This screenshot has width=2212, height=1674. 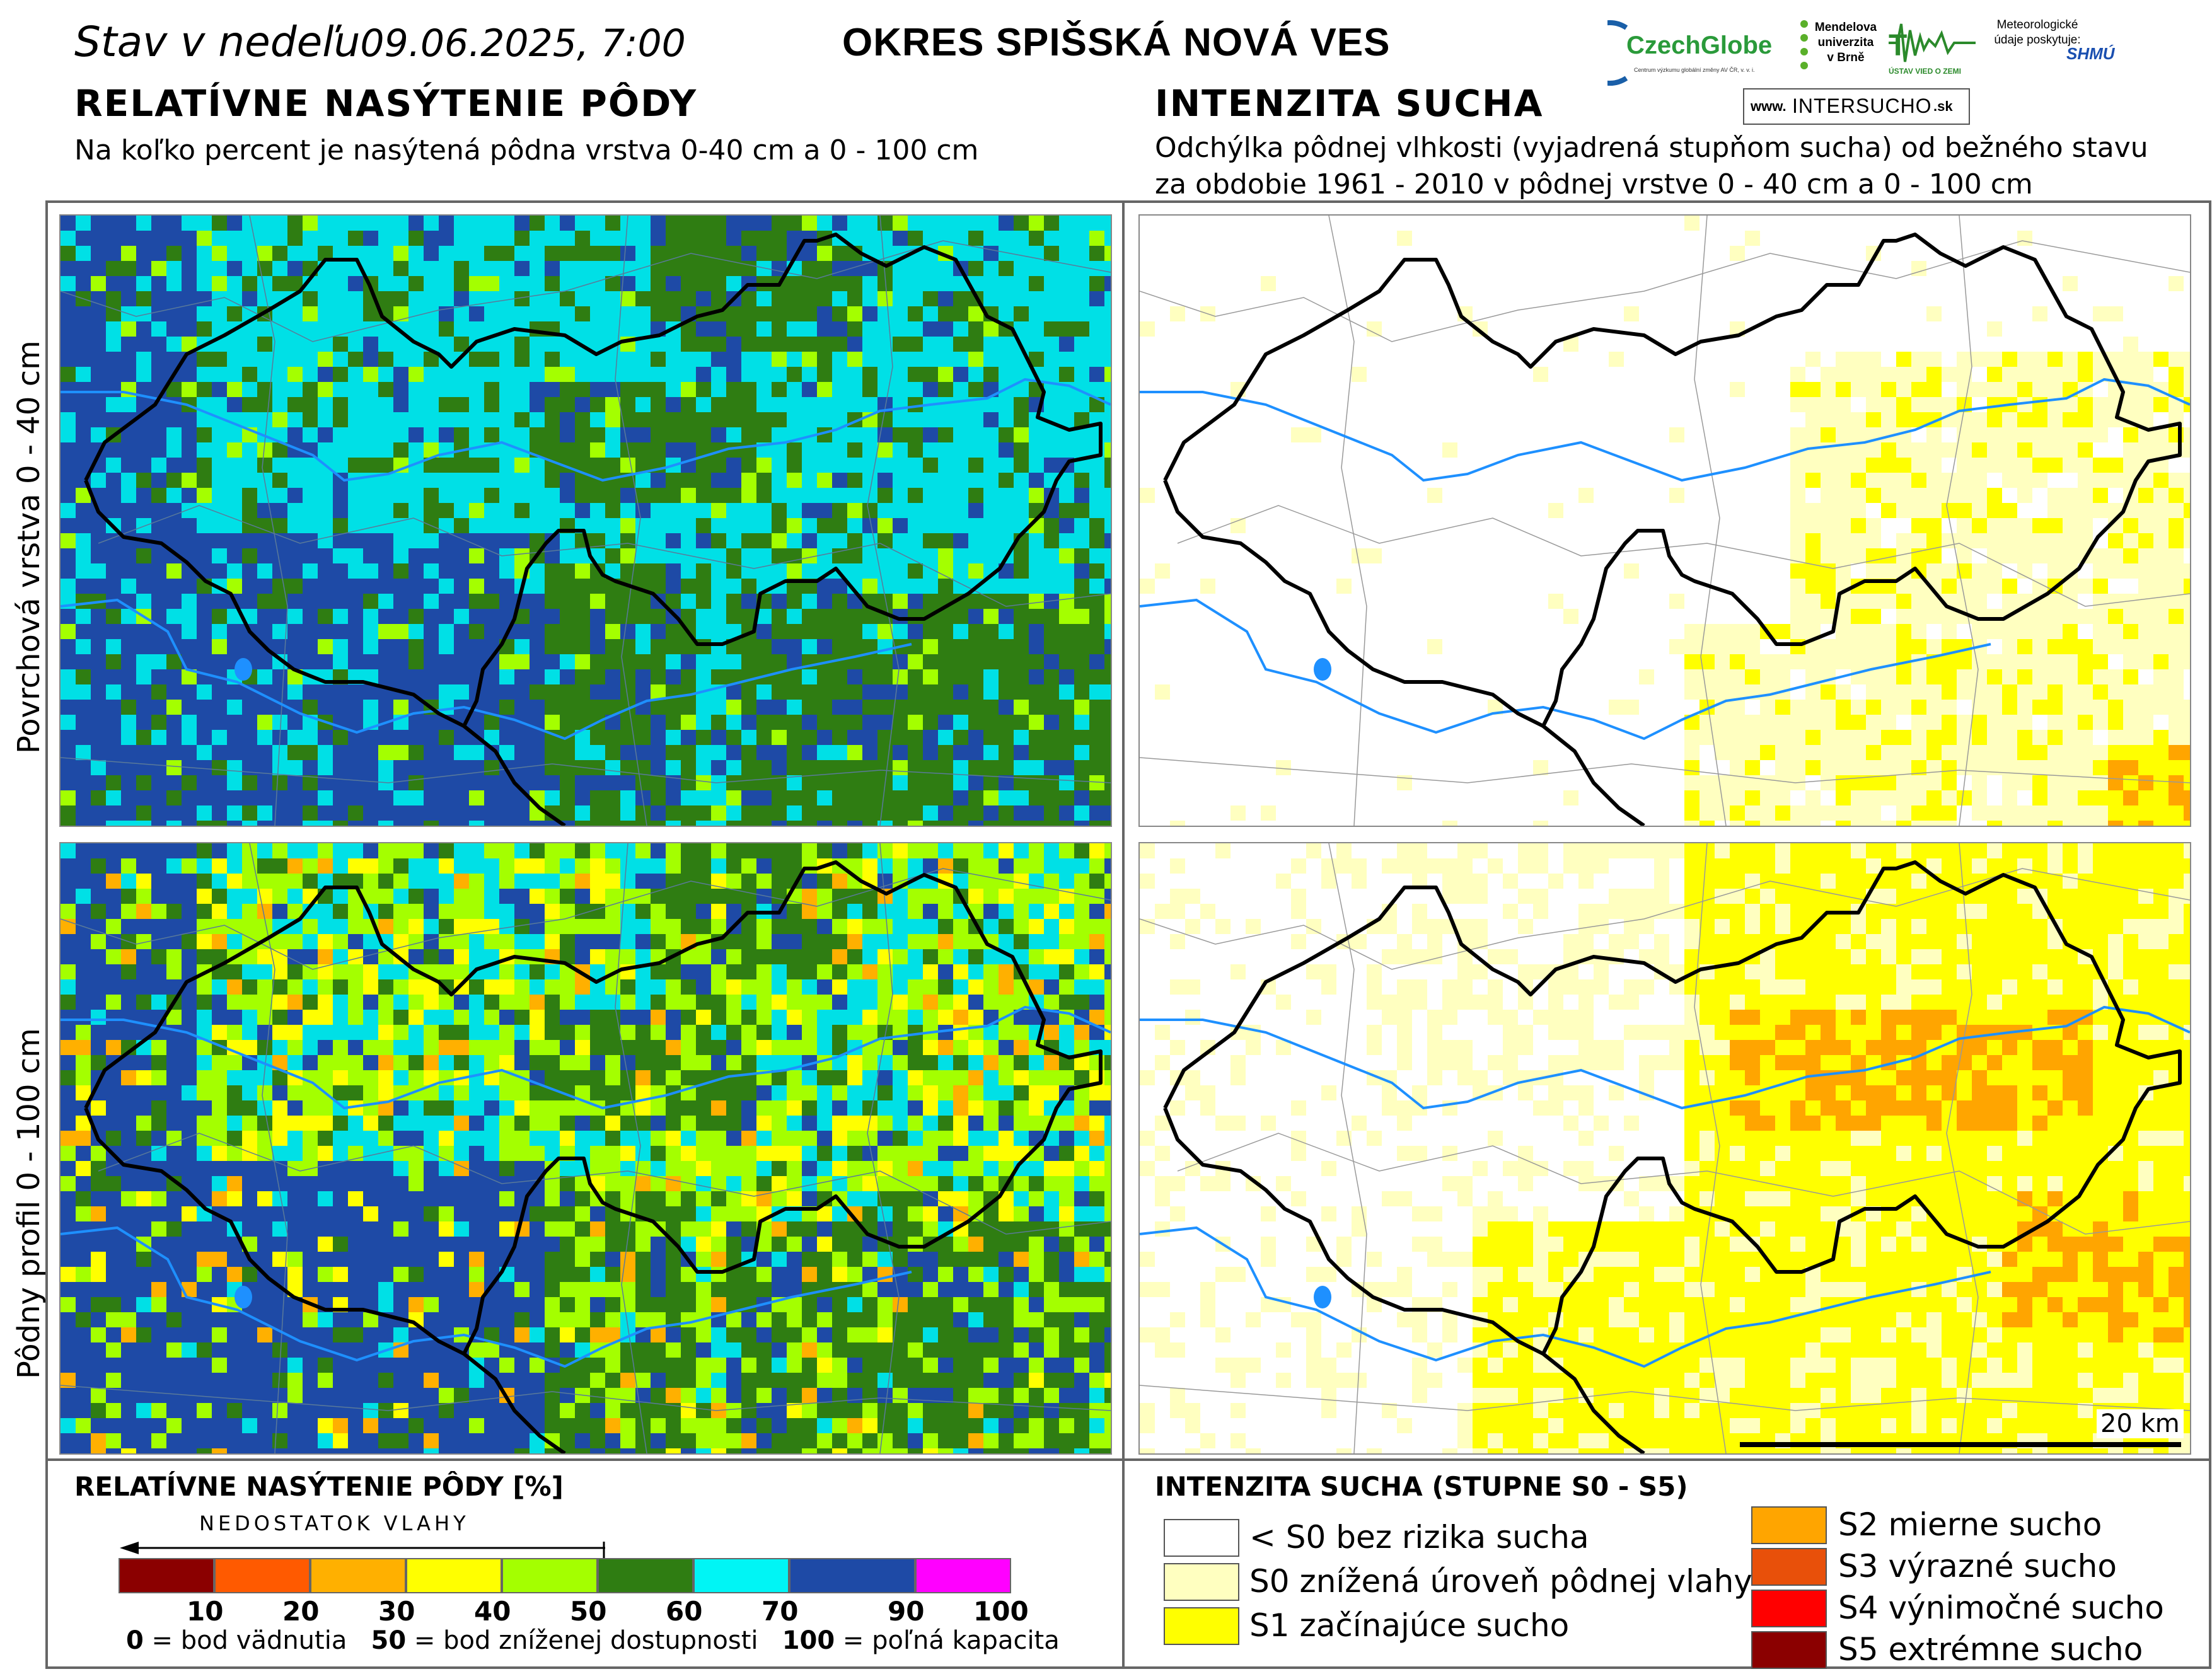 What do you see at coordinates (604, 556) in the screenshot?
I see `road-line` at bounding box center [604, 556].